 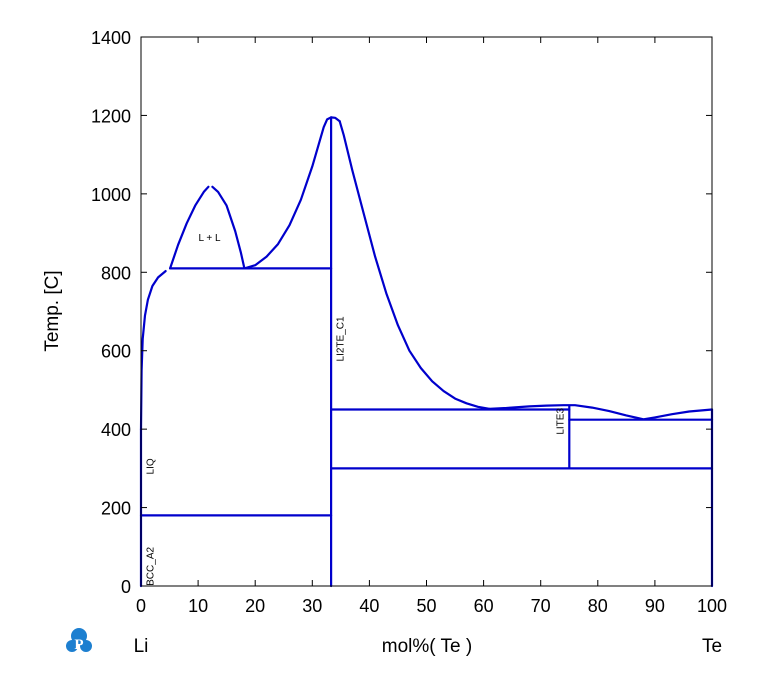 What do you see at coordinates (655, 606) in the screenshot?
I see `x-tick-label: 90` at bounding box center [655, 606].